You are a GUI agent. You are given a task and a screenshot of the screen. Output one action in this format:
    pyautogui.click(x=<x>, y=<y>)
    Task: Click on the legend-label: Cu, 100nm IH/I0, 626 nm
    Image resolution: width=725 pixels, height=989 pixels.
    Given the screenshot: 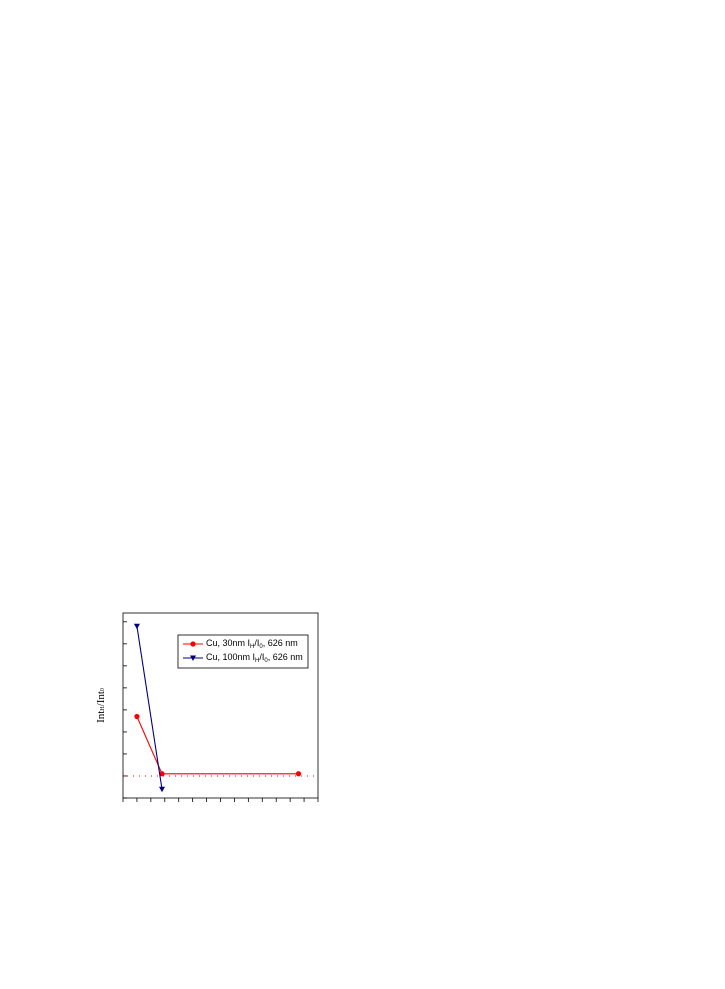 What is the action you would take?
    pyautogui.click(x=254, y=657)
    